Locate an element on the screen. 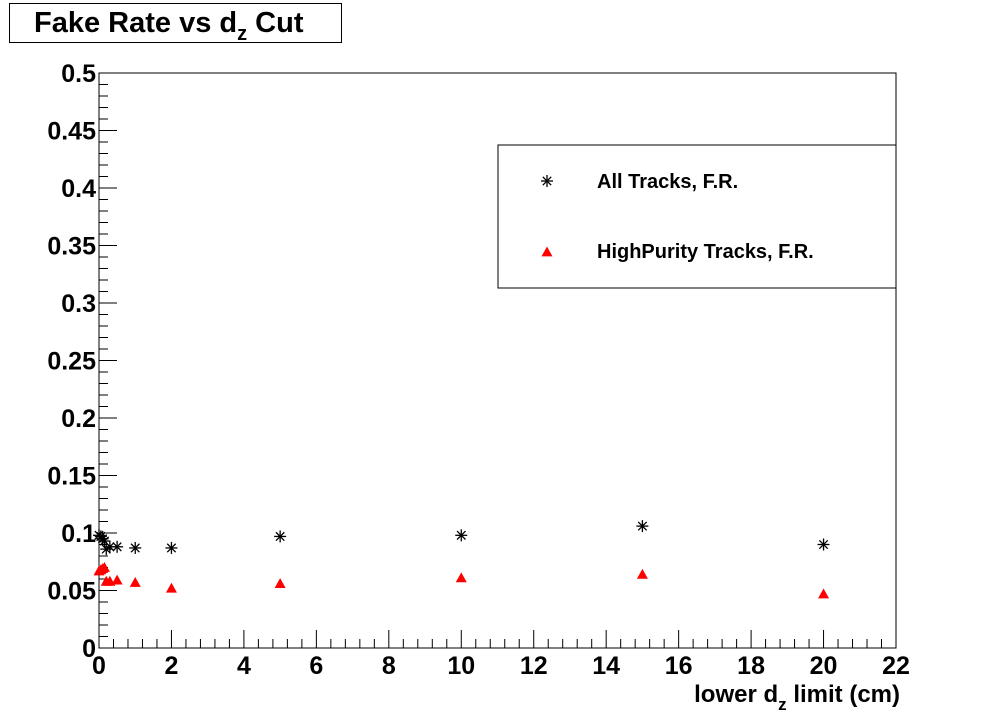 This screenshot has height=722, width=996. y-tick-label: 0.3 is located at coordinates (78, 304).